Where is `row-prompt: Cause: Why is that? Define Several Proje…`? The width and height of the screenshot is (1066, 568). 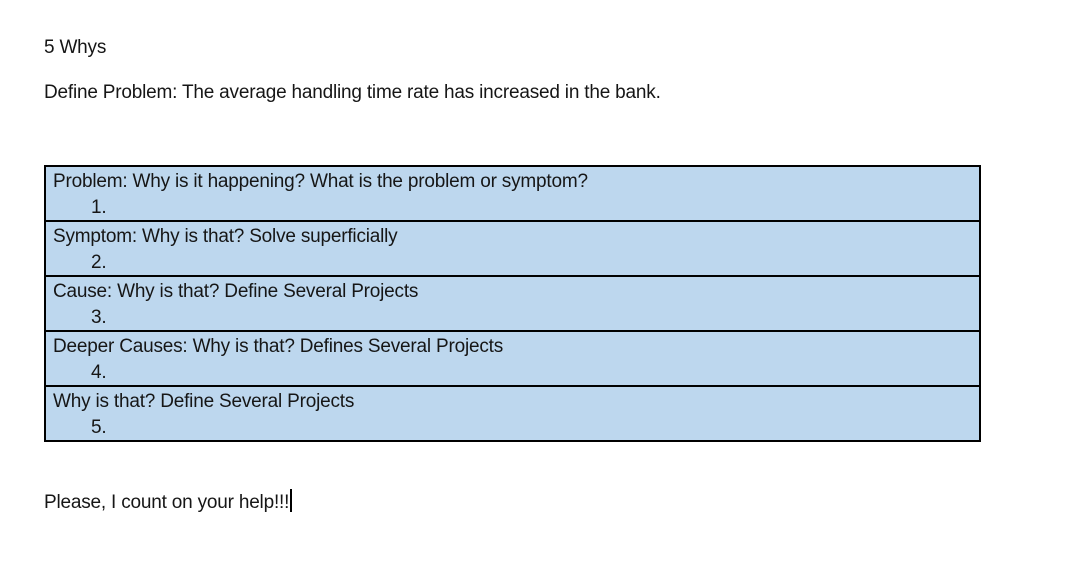 row-prompt: Cause: Why is that? Define Several Proje… is located at coordinates (236, 291).